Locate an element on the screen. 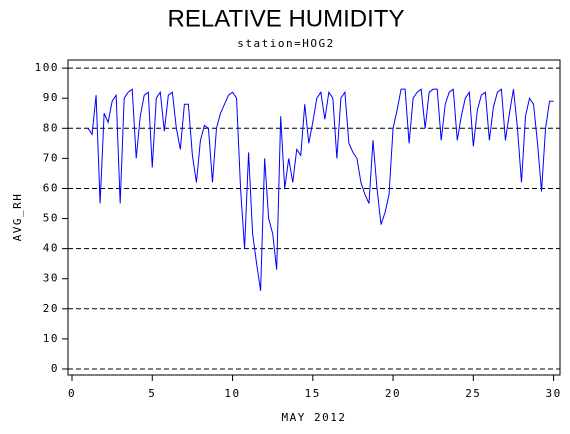  y-tick-label: 30 is located at coordinates (51, 278).